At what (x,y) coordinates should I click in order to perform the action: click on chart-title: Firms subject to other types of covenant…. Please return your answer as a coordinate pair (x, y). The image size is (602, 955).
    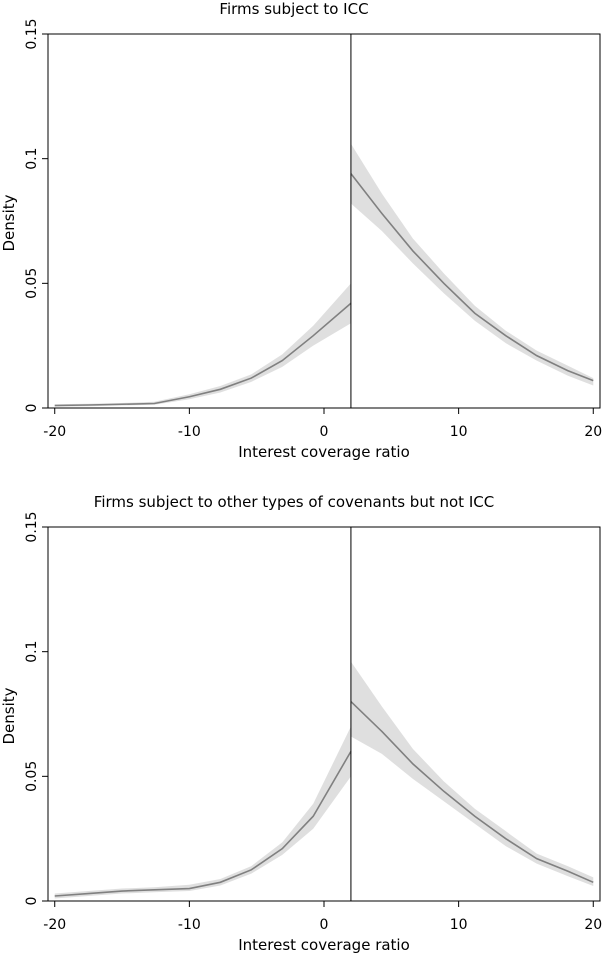
    Looking at the image, I should click on (294, 502).